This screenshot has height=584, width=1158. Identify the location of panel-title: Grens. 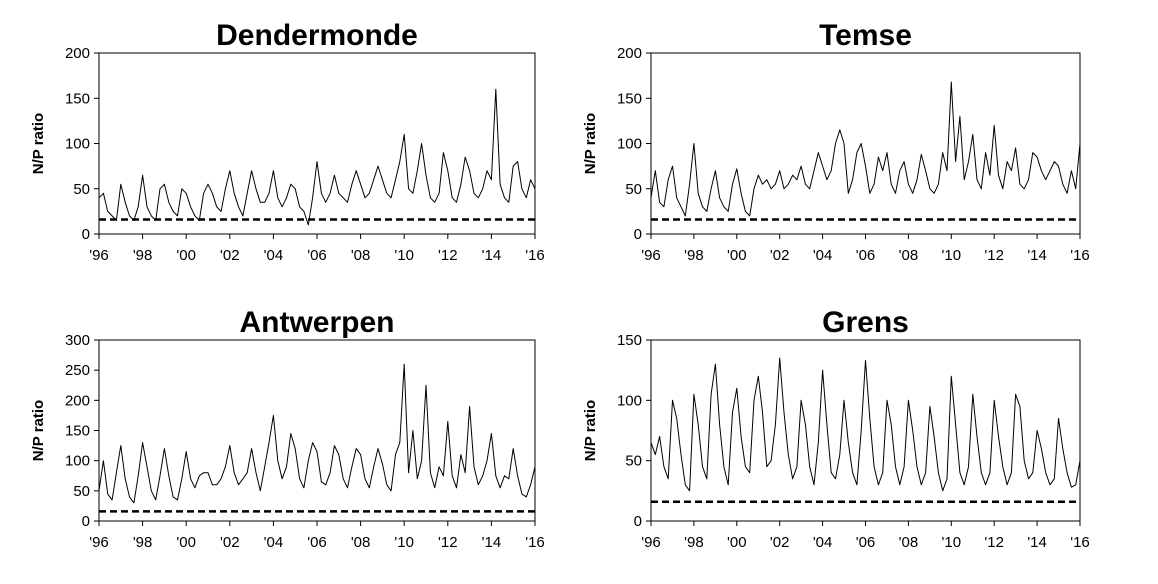
(865, 322).